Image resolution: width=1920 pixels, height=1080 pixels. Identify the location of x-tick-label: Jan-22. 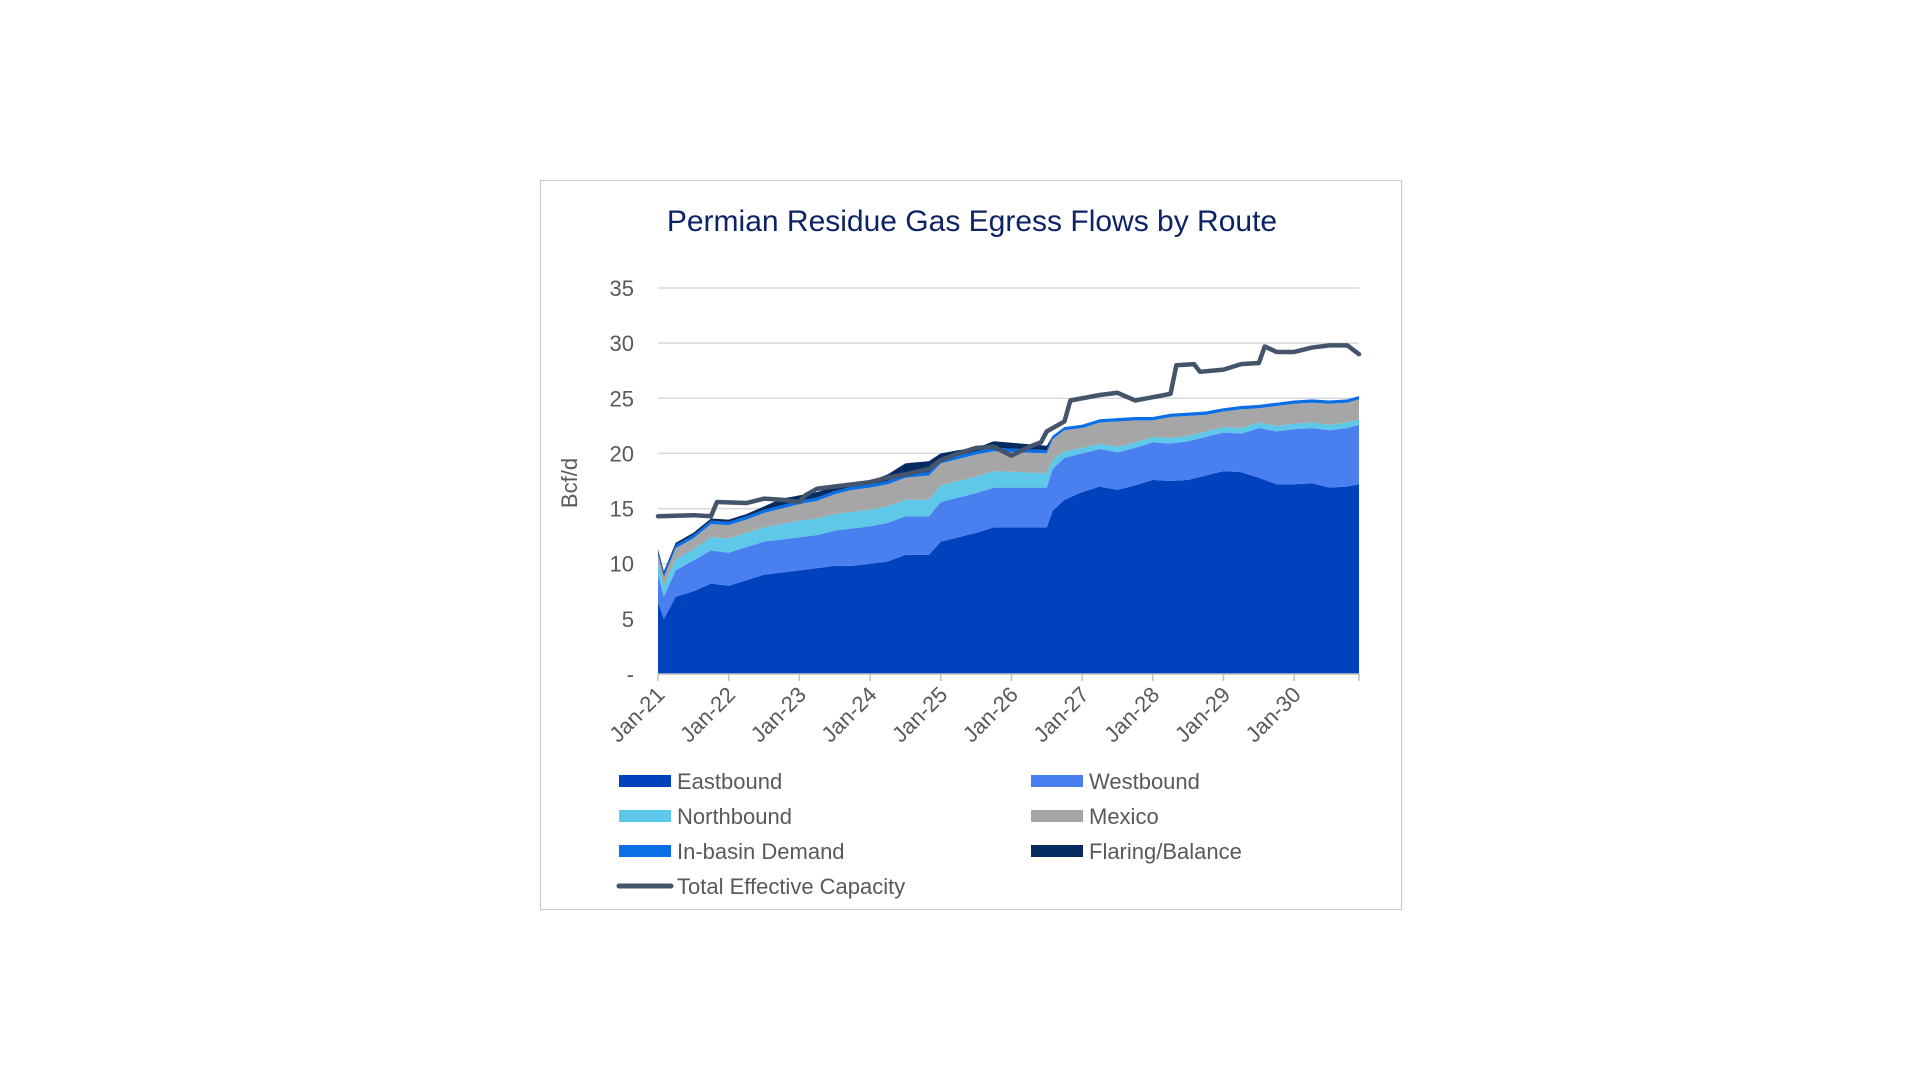
(707, 714).